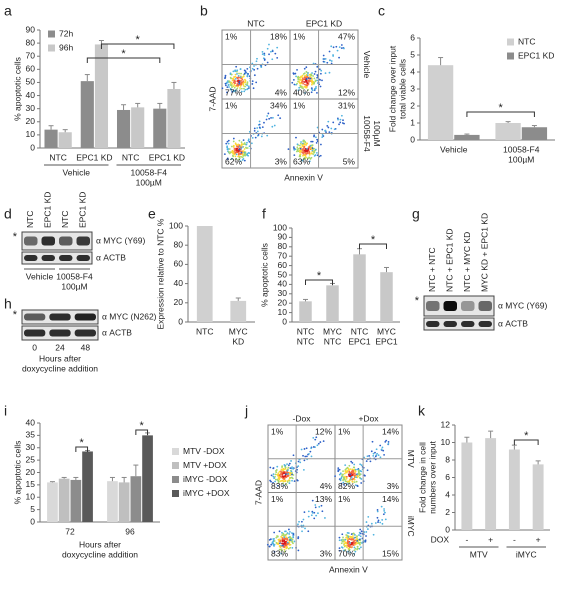 Image resolution: width=570 pixels, height=600 pixels. What do you see at coordinates (48, 210) in the screenshot?
I see `lane-label: EPC1 KD` at bounding box center [48, 210].